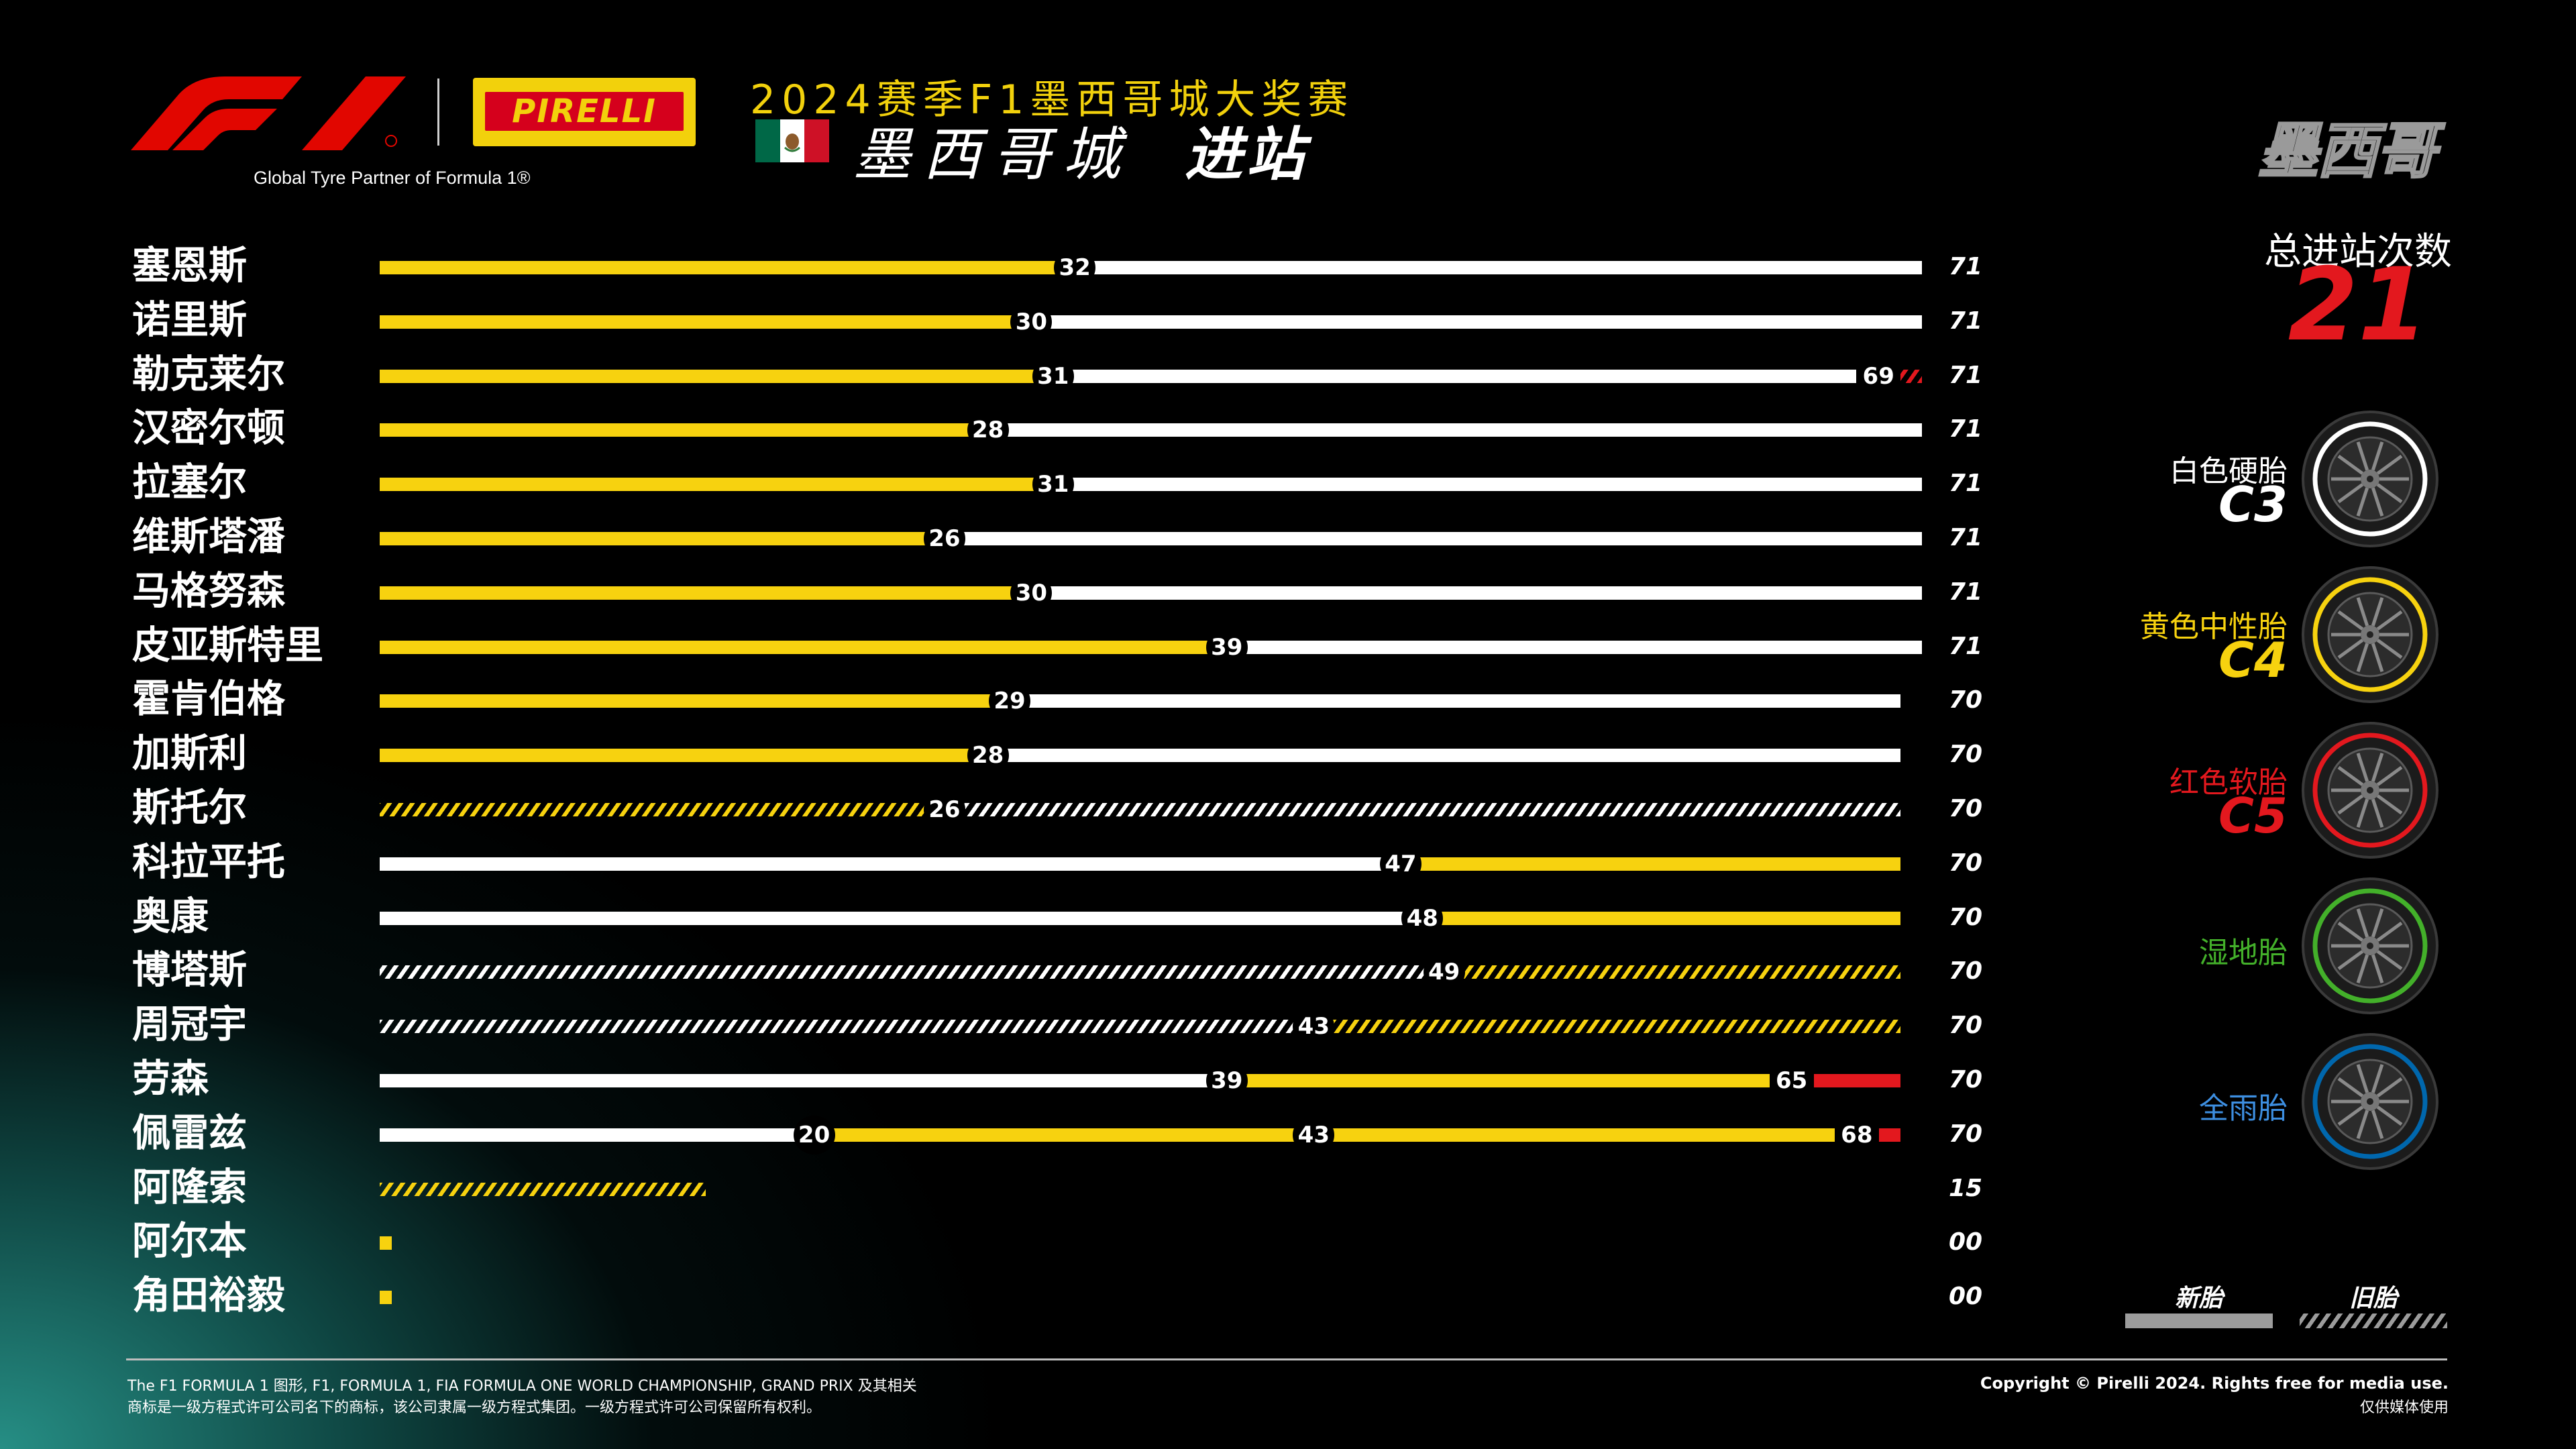 The height and width of the screenshot is (1449, 2576). I want to click on driver-row: 诺里斯 30 71, so click(1006, 320).